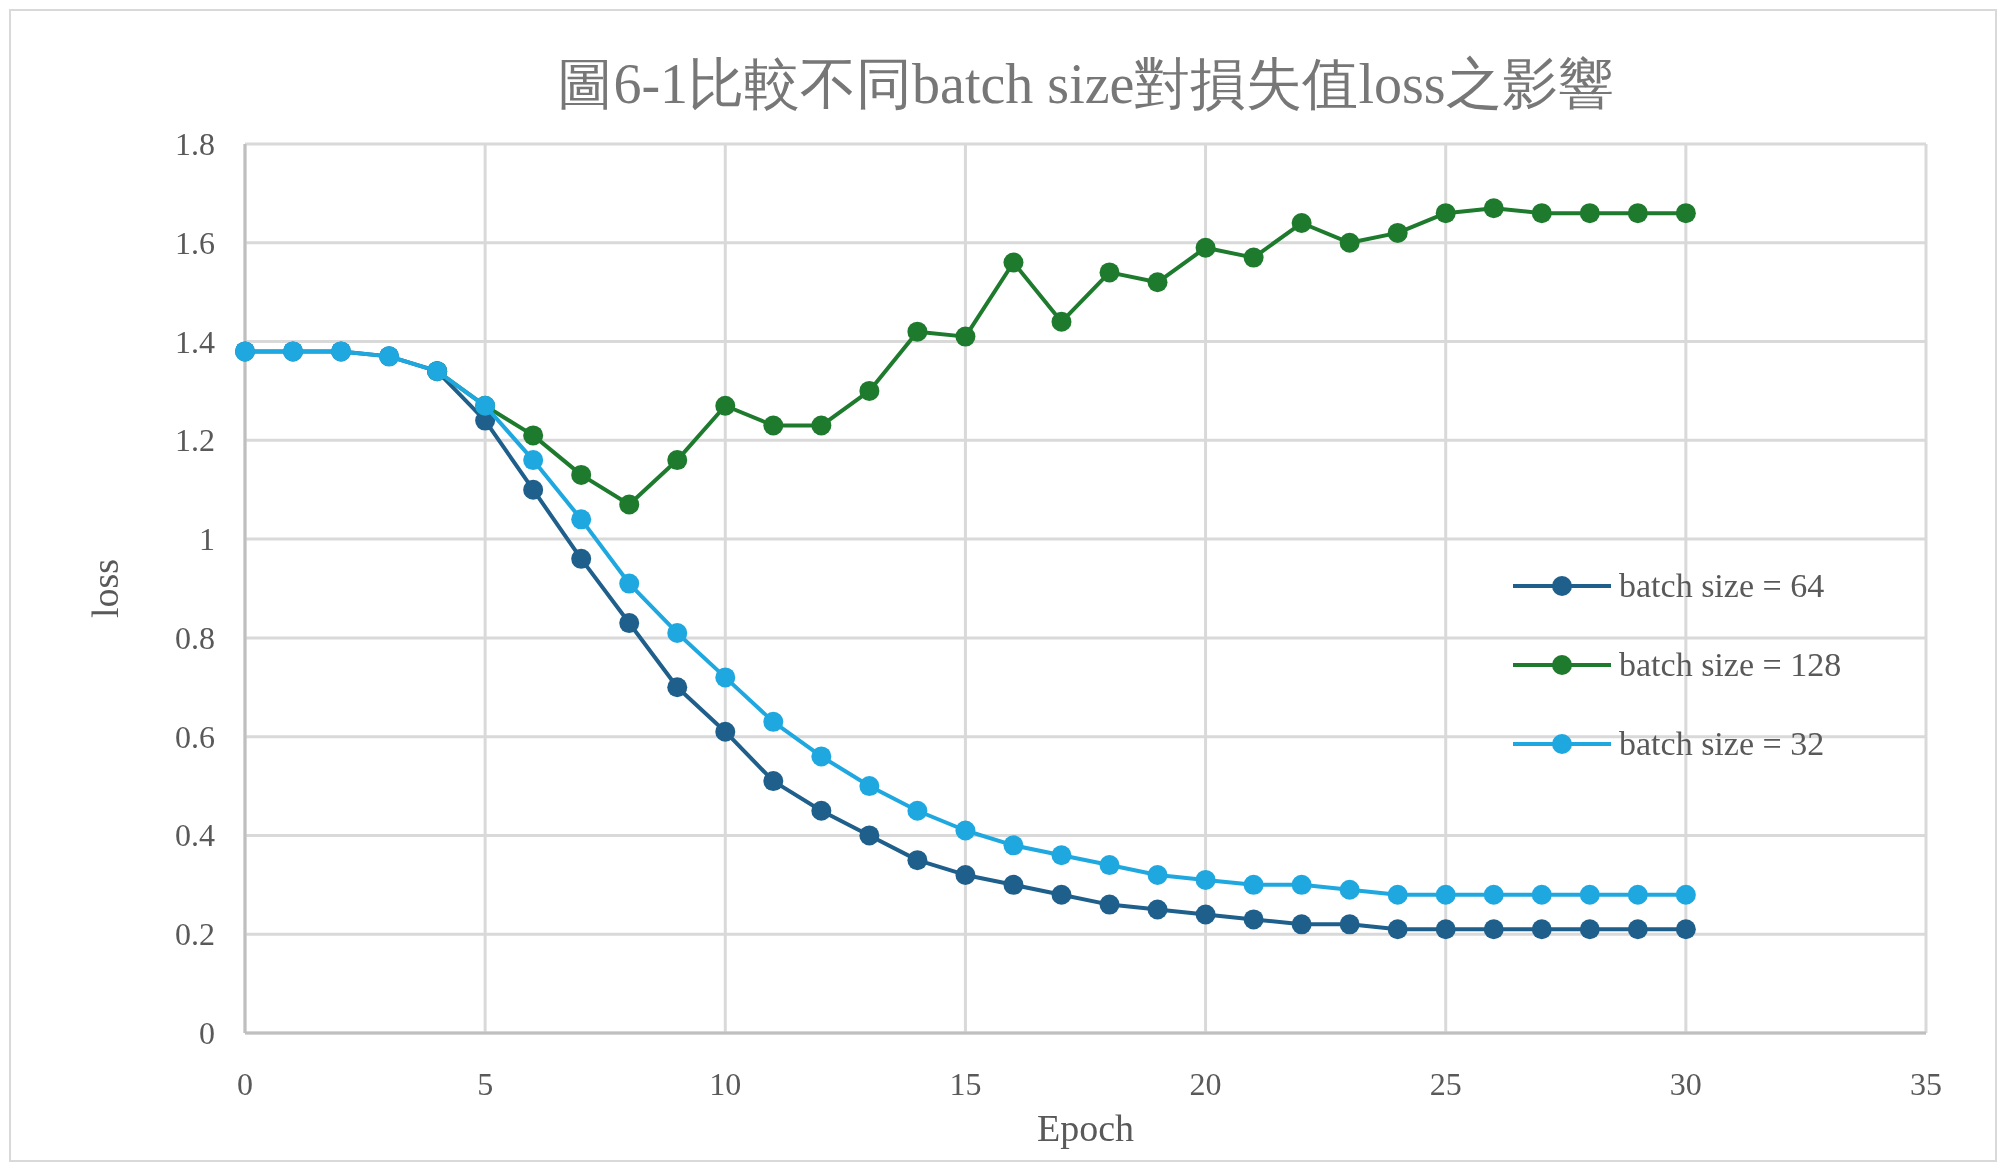 The height and width of the screenshot is (1171, 2009). What do you see at coordinates (195, 144) in the screenshot?
I see `y-tick-label: 1.8` at bounding box center [195, 144].